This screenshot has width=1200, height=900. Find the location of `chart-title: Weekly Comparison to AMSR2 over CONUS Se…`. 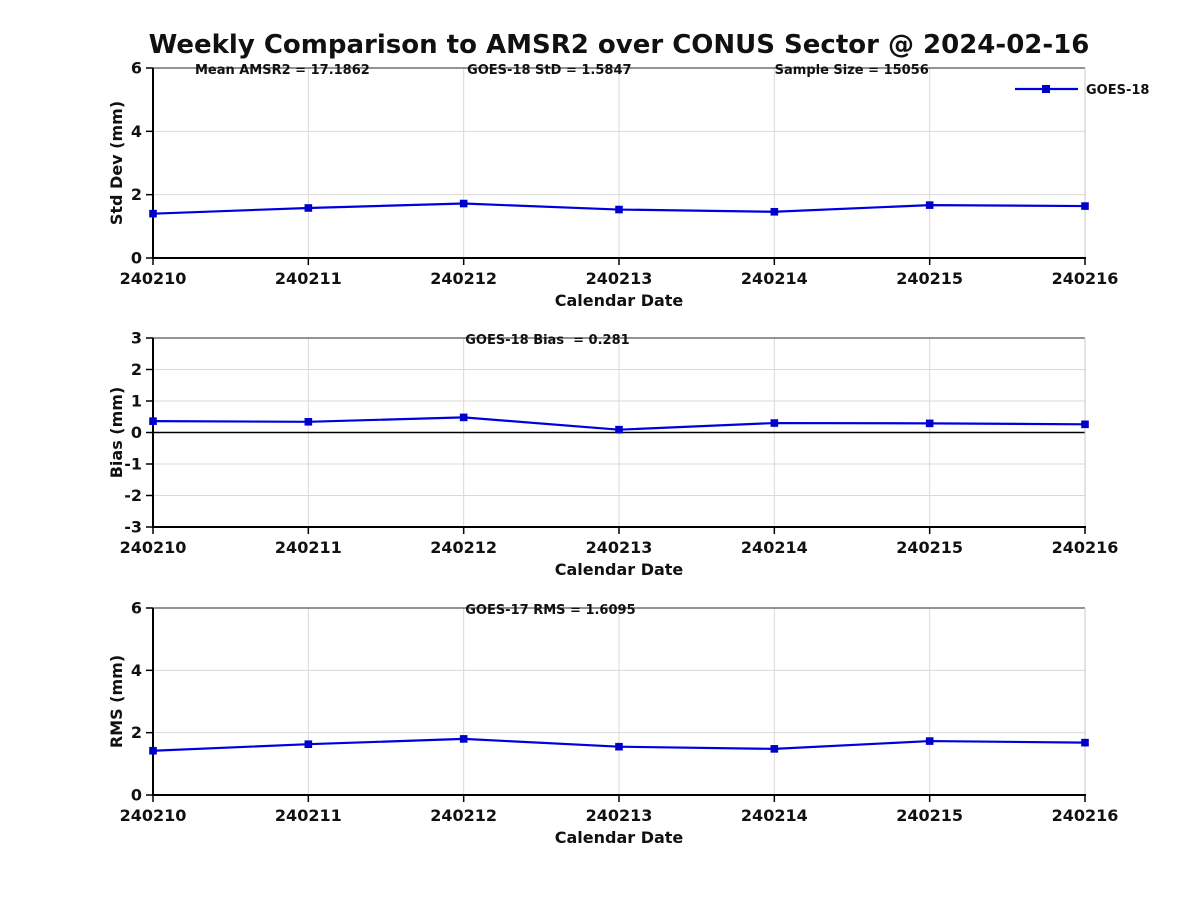

chart-title: Weekly Comparison to AMSR2 over CONUS Se… is located at coordinates (619, 45).